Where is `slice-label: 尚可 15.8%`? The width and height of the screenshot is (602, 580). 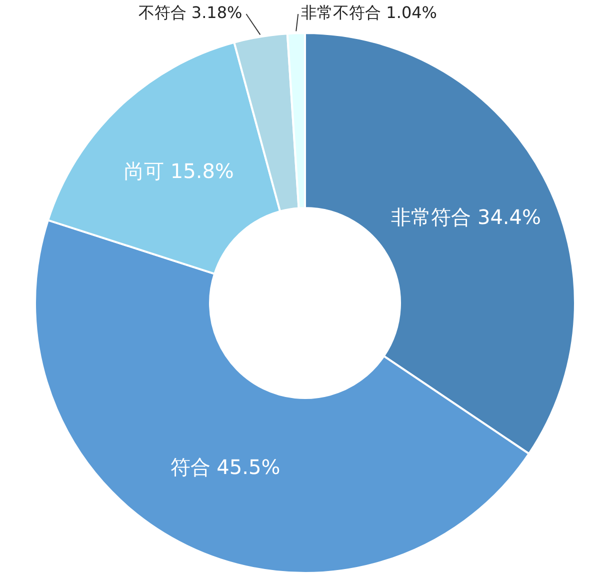
slice-label: 尚可 15.8% is located at coordinates (179, 170).